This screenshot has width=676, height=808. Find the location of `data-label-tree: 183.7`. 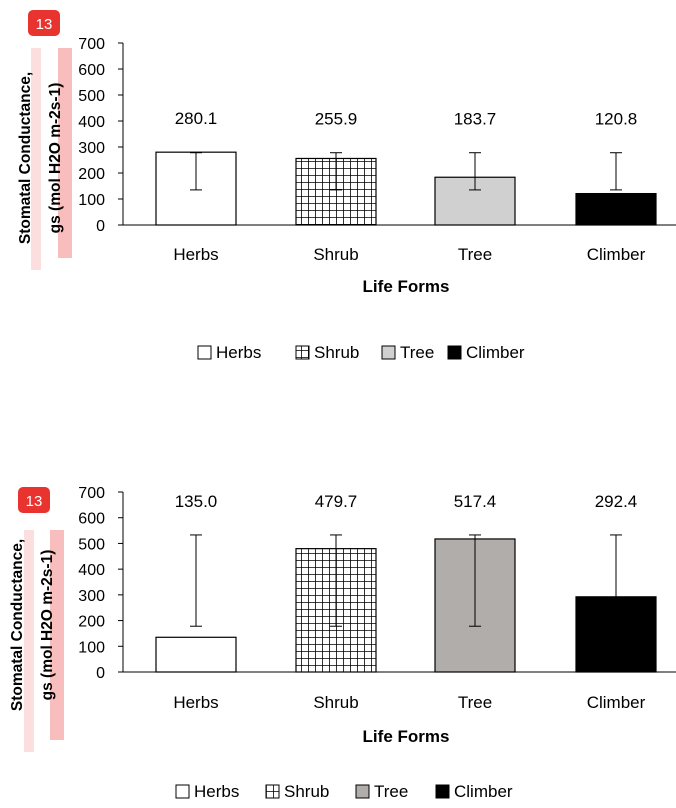

data-label-tree: 183.7 is located at coordinates (475, 119).